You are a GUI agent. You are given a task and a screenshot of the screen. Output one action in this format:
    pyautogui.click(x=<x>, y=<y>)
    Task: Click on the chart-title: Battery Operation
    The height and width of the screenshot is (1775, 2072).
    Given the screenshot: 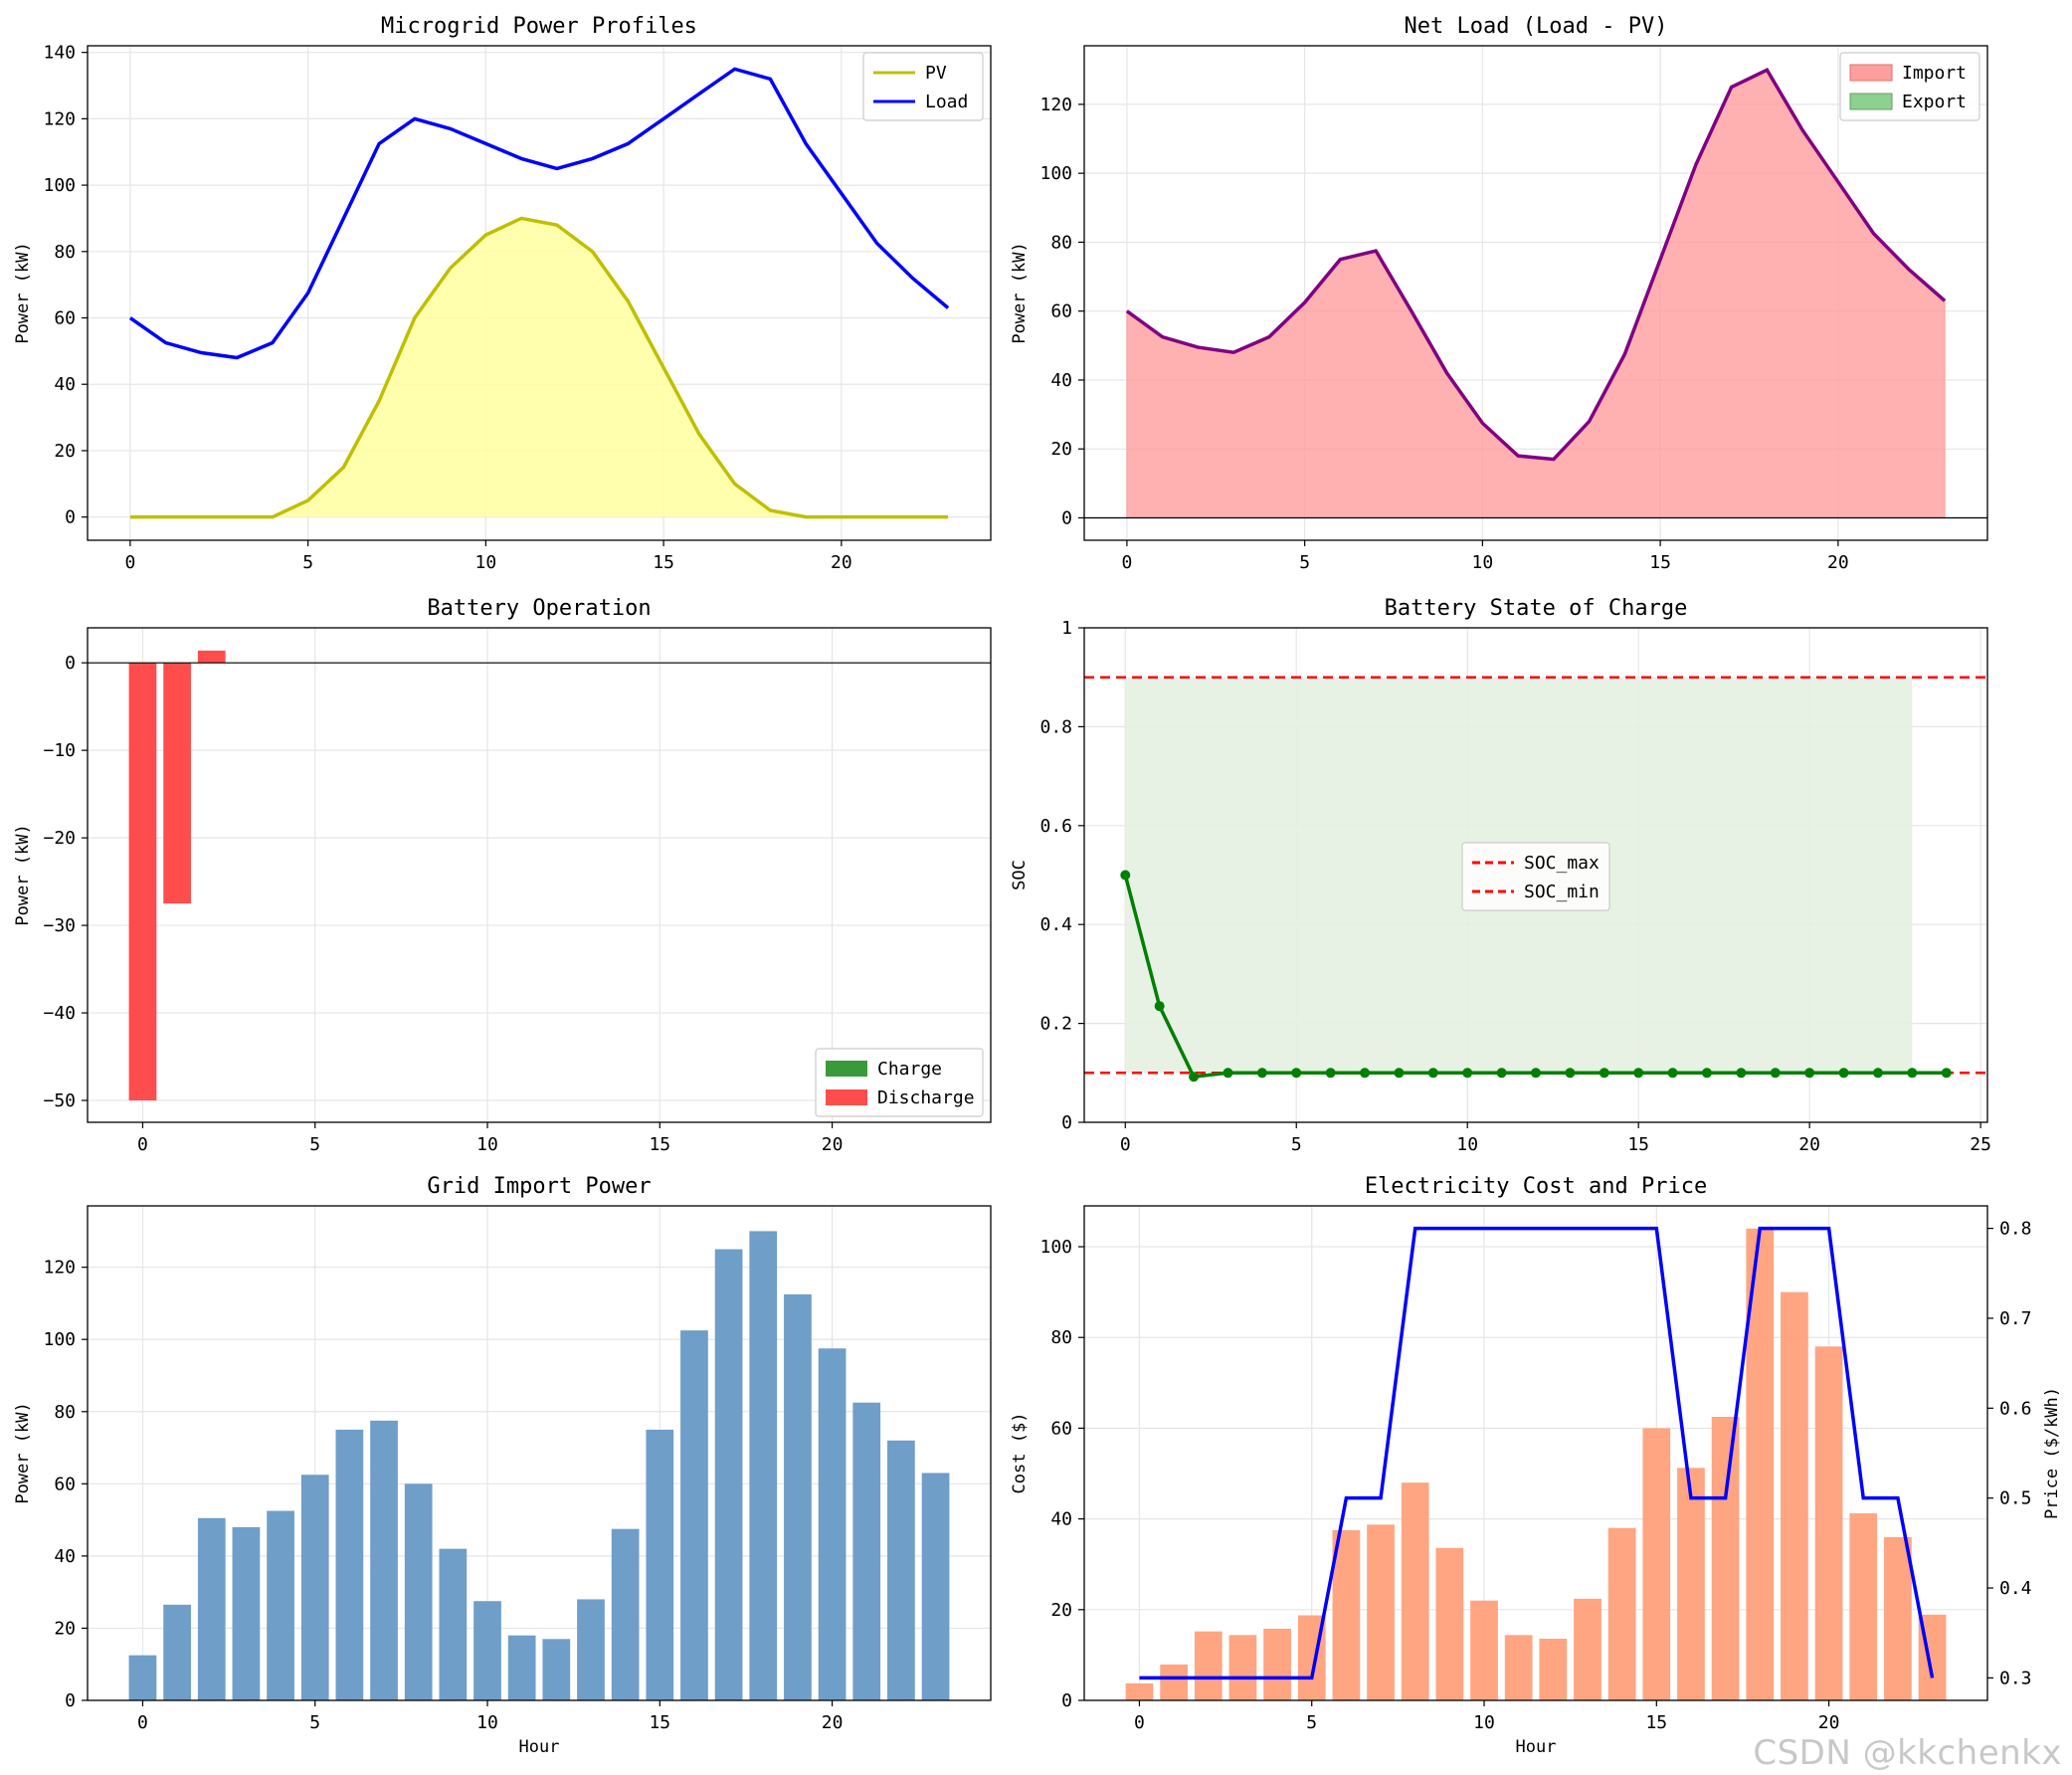 What is the action you would take?
    pyautogui.click(x=539, y=608)
    